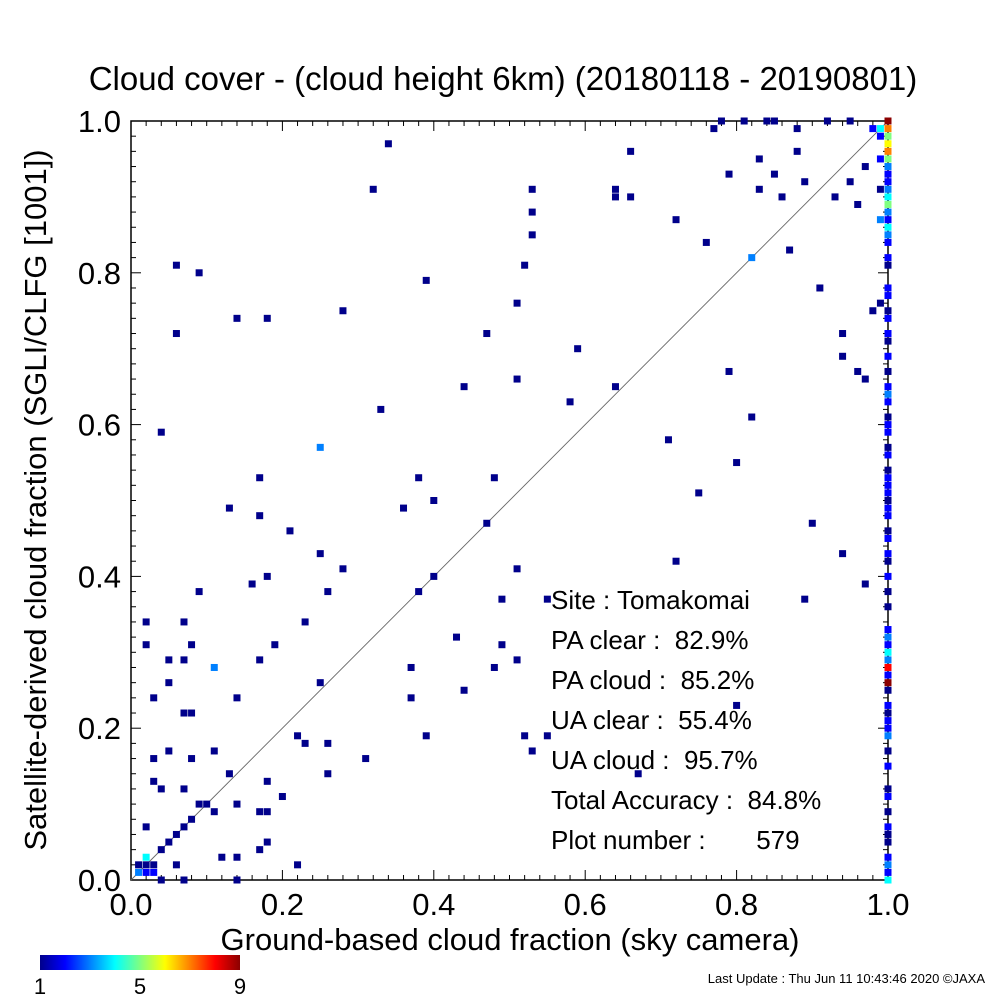 The image size is (1000, 1000). Describe the element at coordinates (240, 986) in the screenshot. I see `color-scale-tick: 9` at that location.